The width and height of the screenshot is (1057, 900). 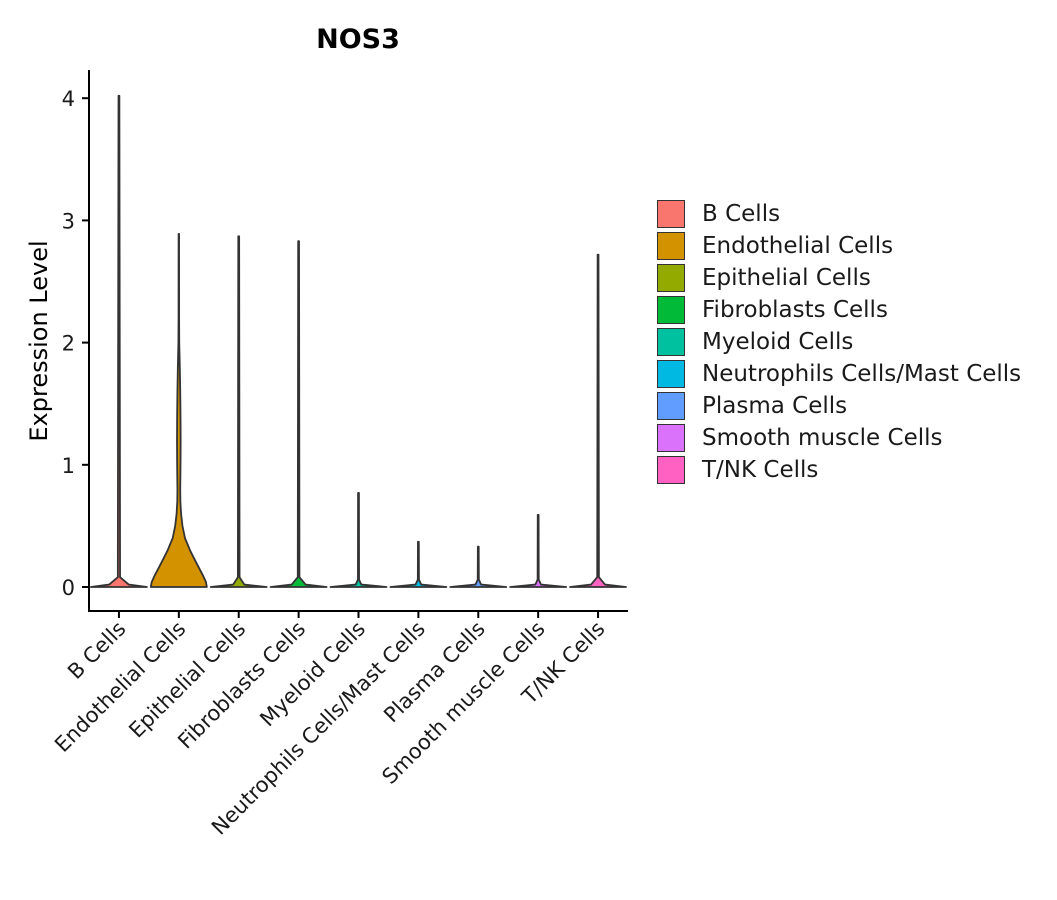 What do you see at coordinates (68, 99) in the screenshot?
I see `y-tick-label: 4` at bounding box center [68, 99].